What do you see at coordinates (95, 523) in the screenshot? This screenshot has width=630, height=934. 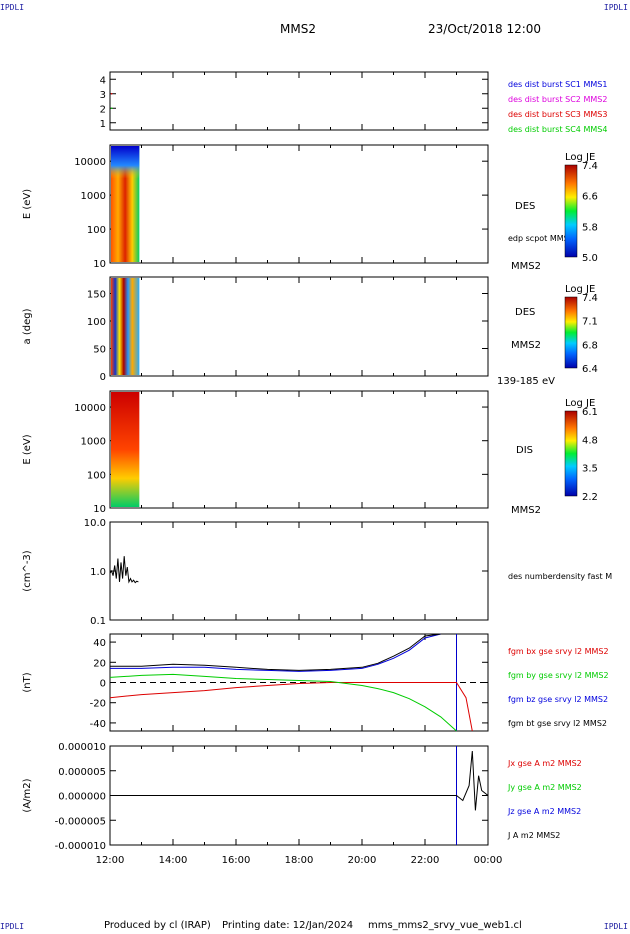 I see `y-tick-label: 10.0` at bounding box center [95, 523].